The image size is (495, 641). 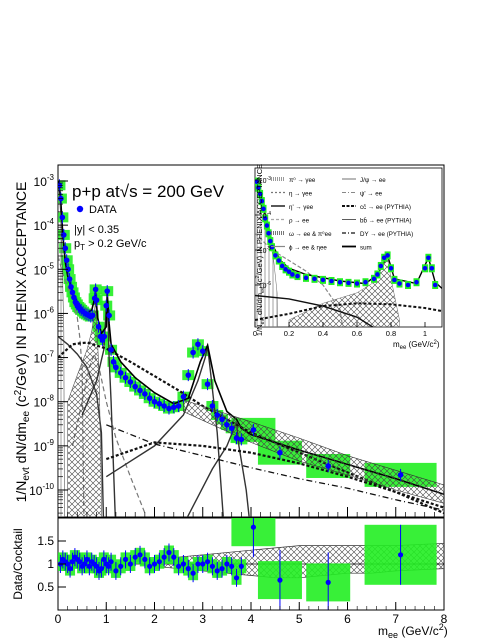 What do you see at coordinates (391, 333) in the screenshot?
I see `inset-x-tick-label: 0.8` at bounding box center [391, 333].